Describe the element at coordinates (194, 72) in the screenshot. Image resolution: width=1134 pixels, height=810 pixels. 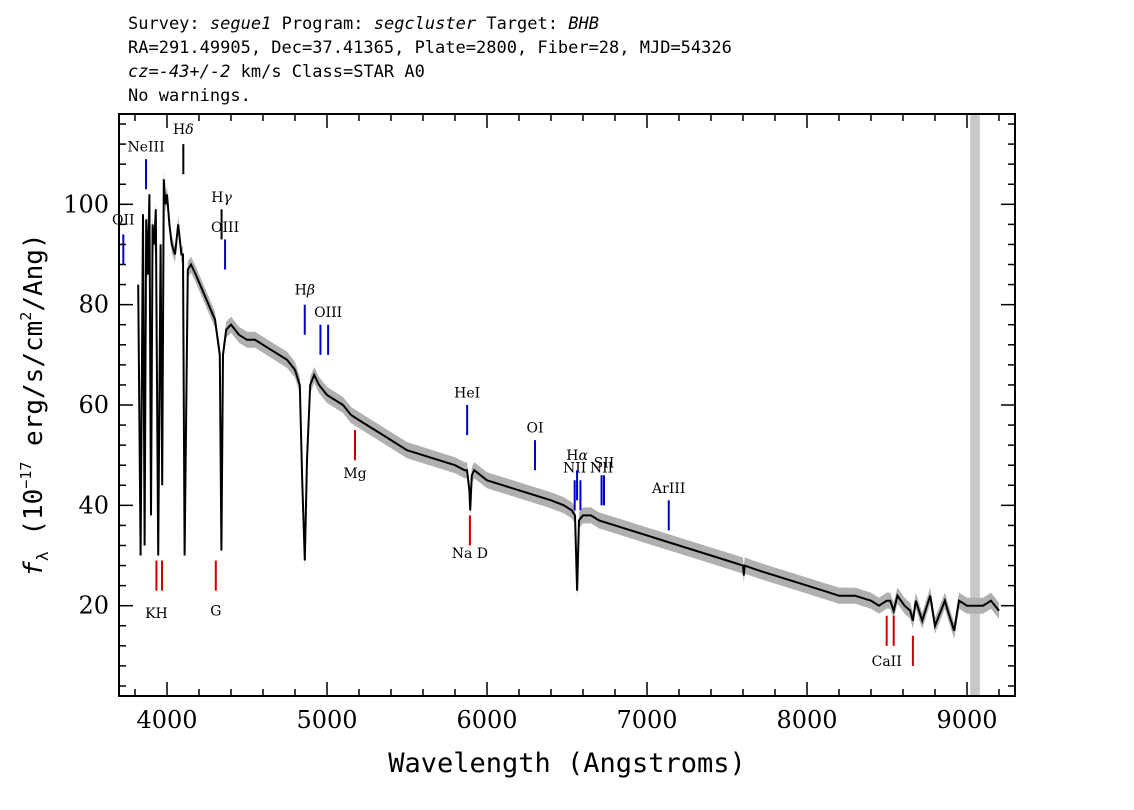
I see `cz-value: -43+/-2` at that location.